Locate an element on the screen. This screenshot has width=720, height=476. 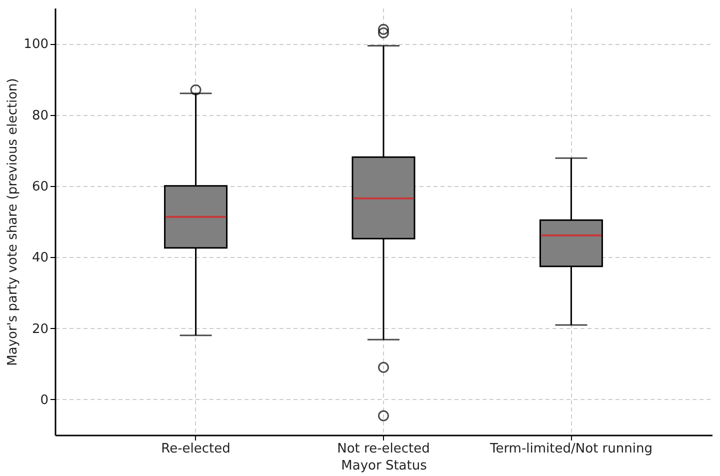
y-tick-label: 40 is located at coordinates (40, 258).